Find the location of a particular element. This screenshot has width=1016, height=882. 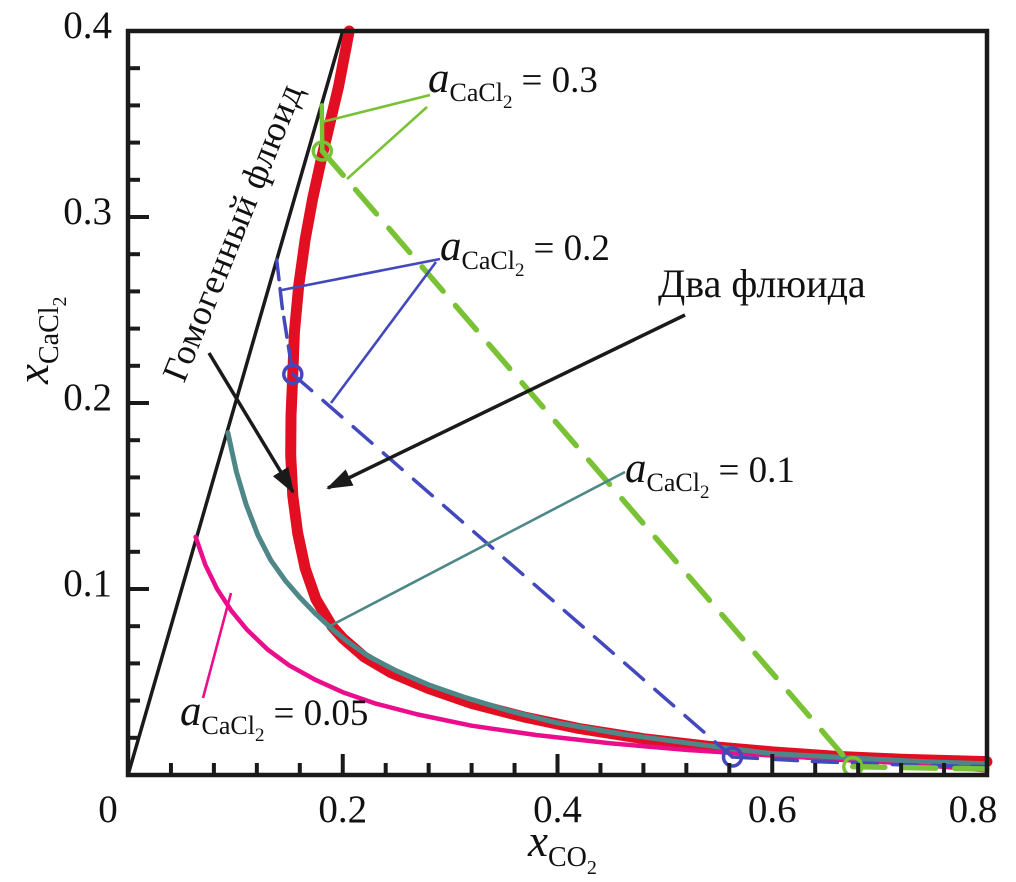

y-tick-label-0.3: 0.3 is located at coordinates (87, 211).